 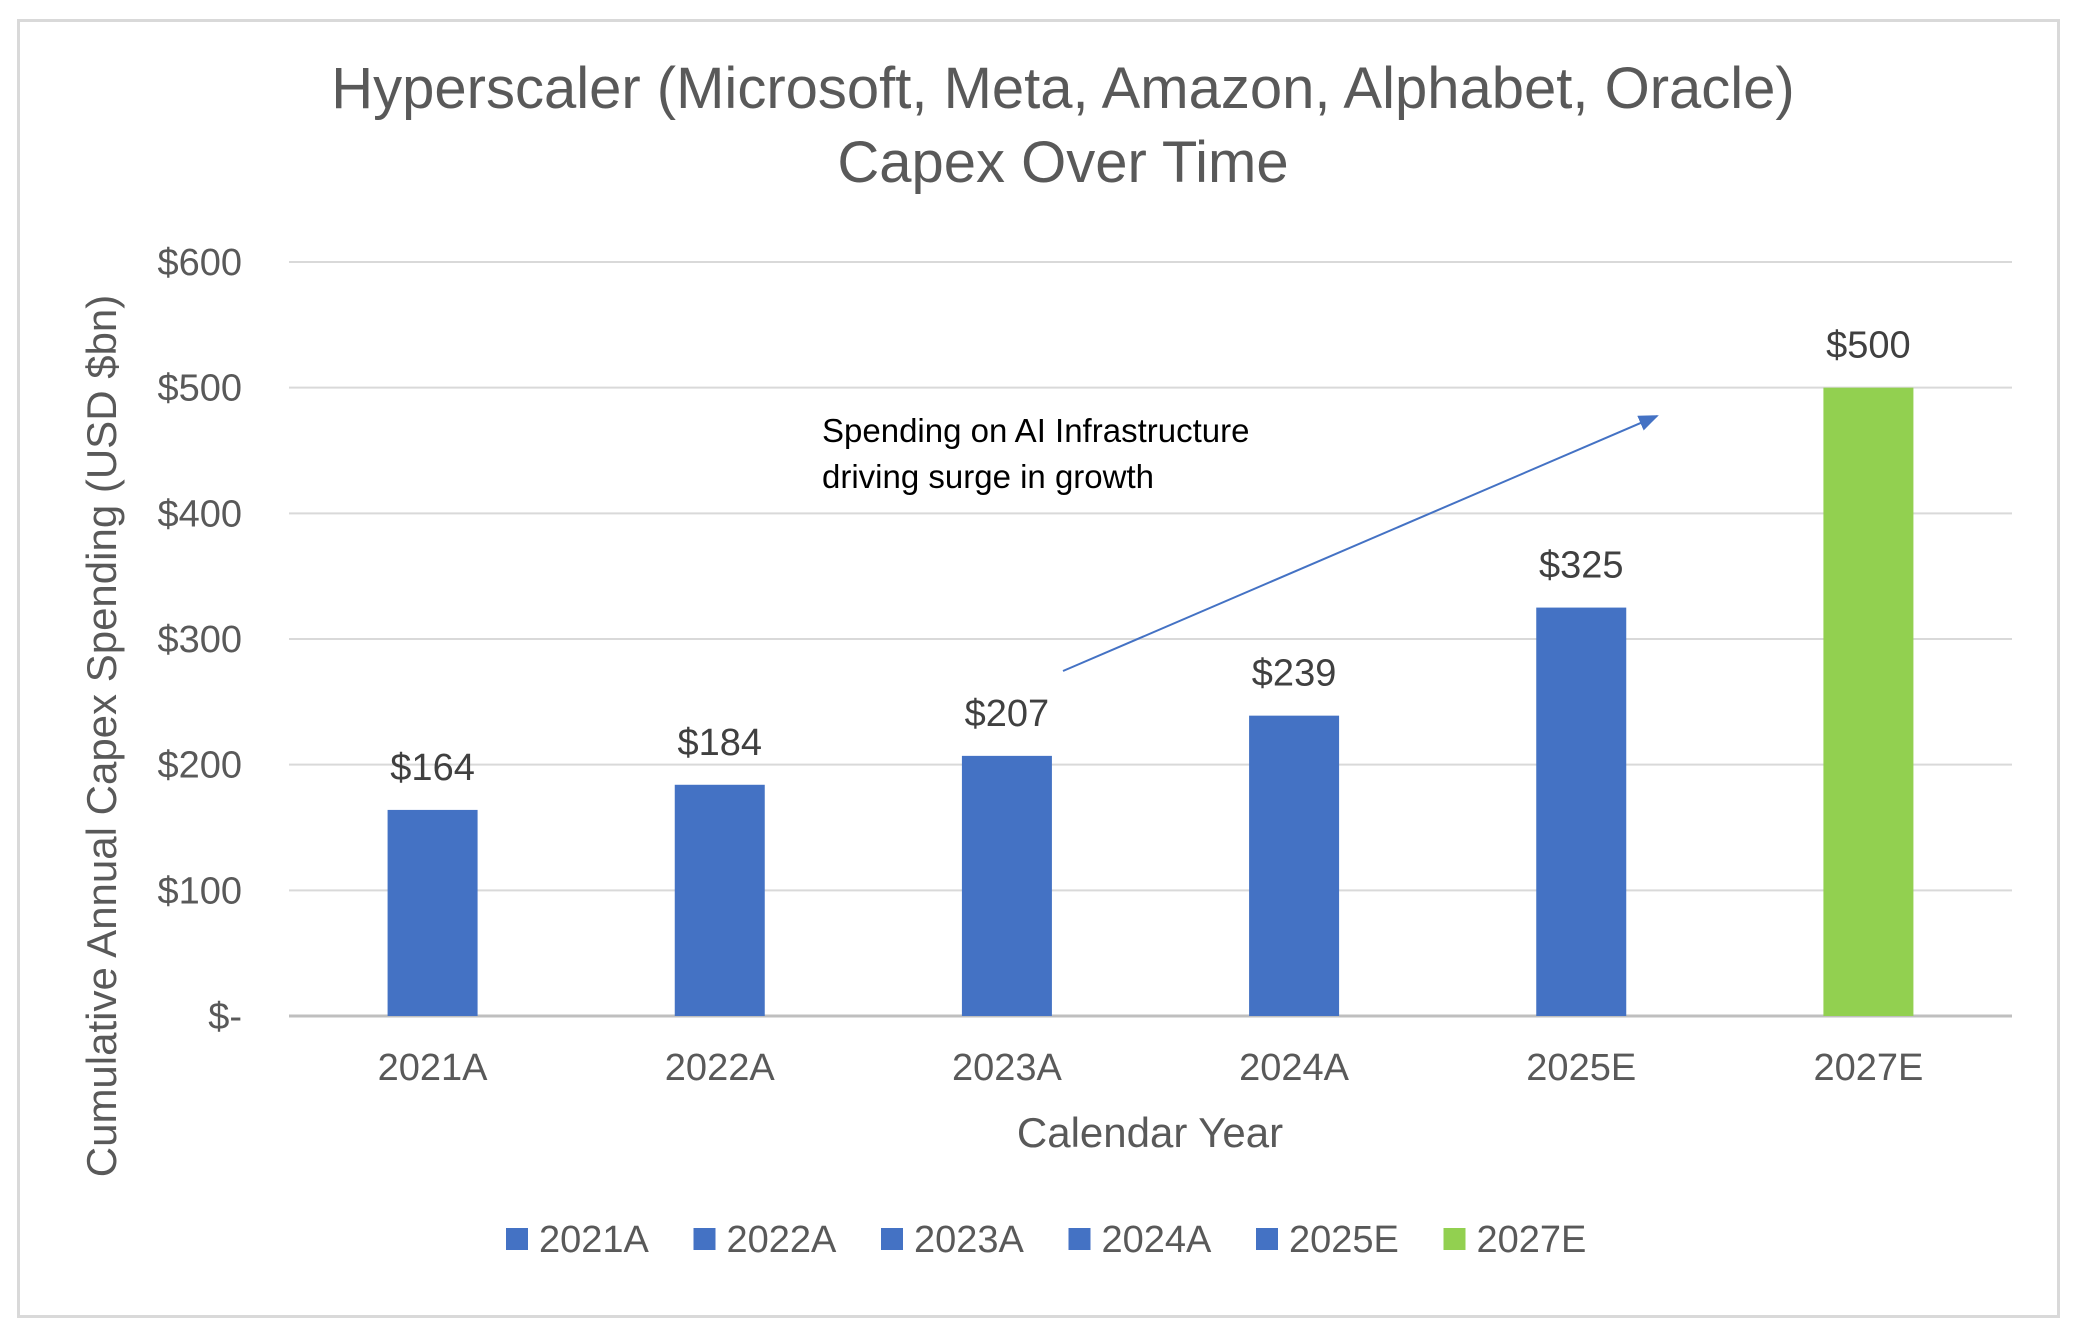 What do you see at coordinates (1581, 566) in the screenshot?
I see `data-label-2025e: $325` at bounding box center [1581, 566].